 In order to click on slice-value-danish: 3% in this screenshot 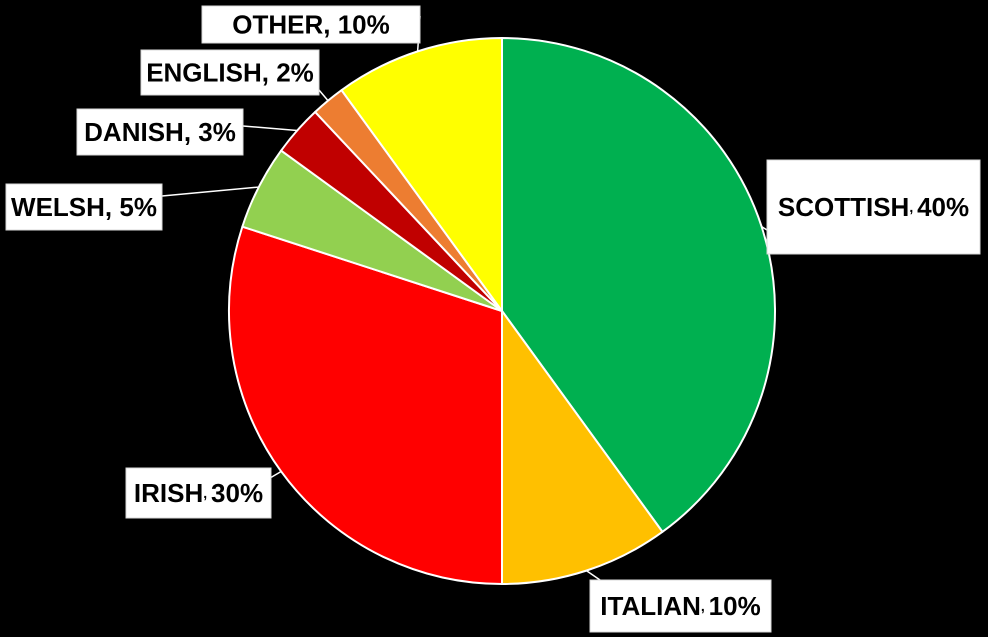, I will do `click(217, 132)`.